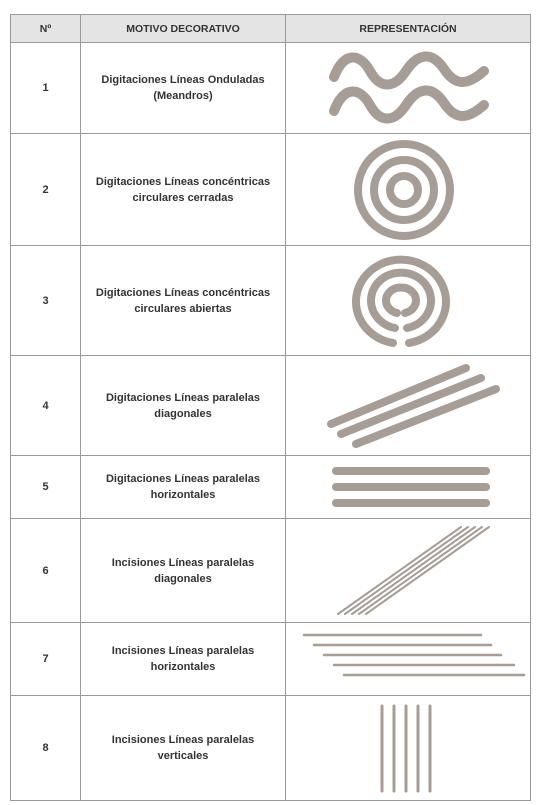 Image resolution: width=539 pixels, height=805 pixels. Describe the element at coordinates (183, 659) in the screenshot. I see `motif-cell: Incisiones Líneas paralelas horizontales` at that location.